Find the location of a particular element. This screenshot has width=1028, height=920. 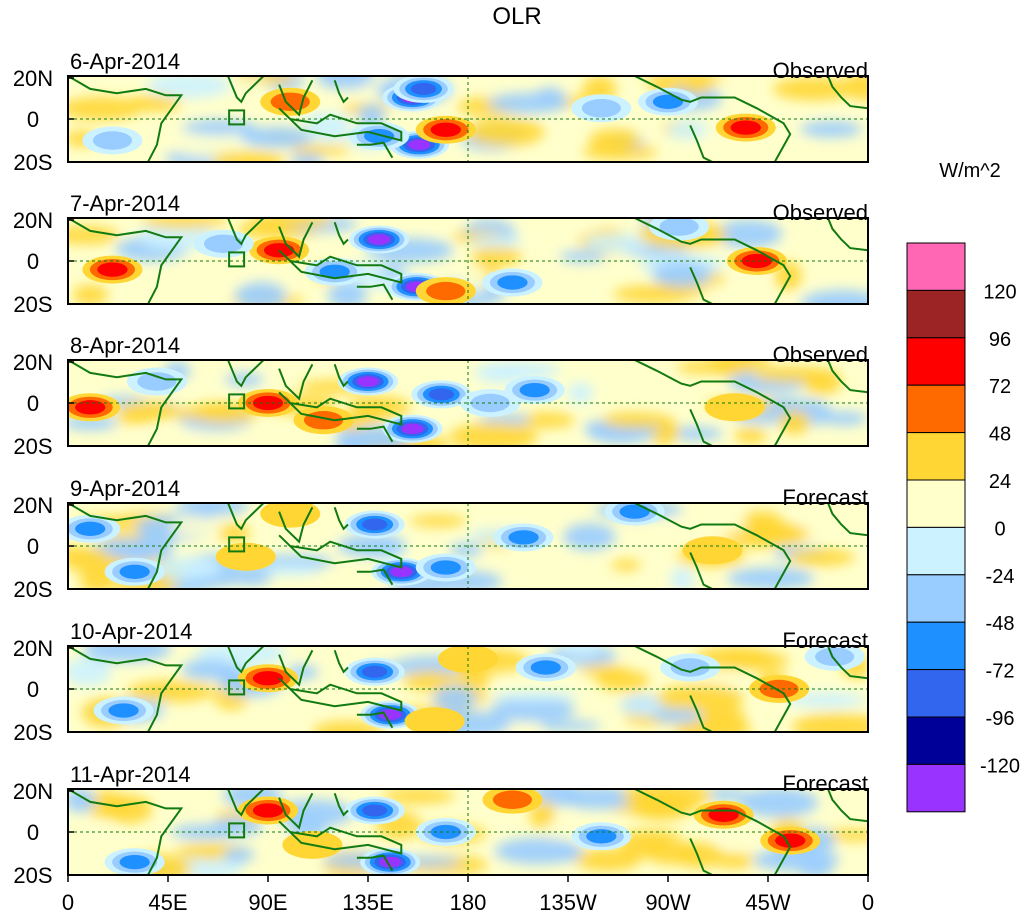

longitude-tick-label: 90W is located at coordinates (667, 902).